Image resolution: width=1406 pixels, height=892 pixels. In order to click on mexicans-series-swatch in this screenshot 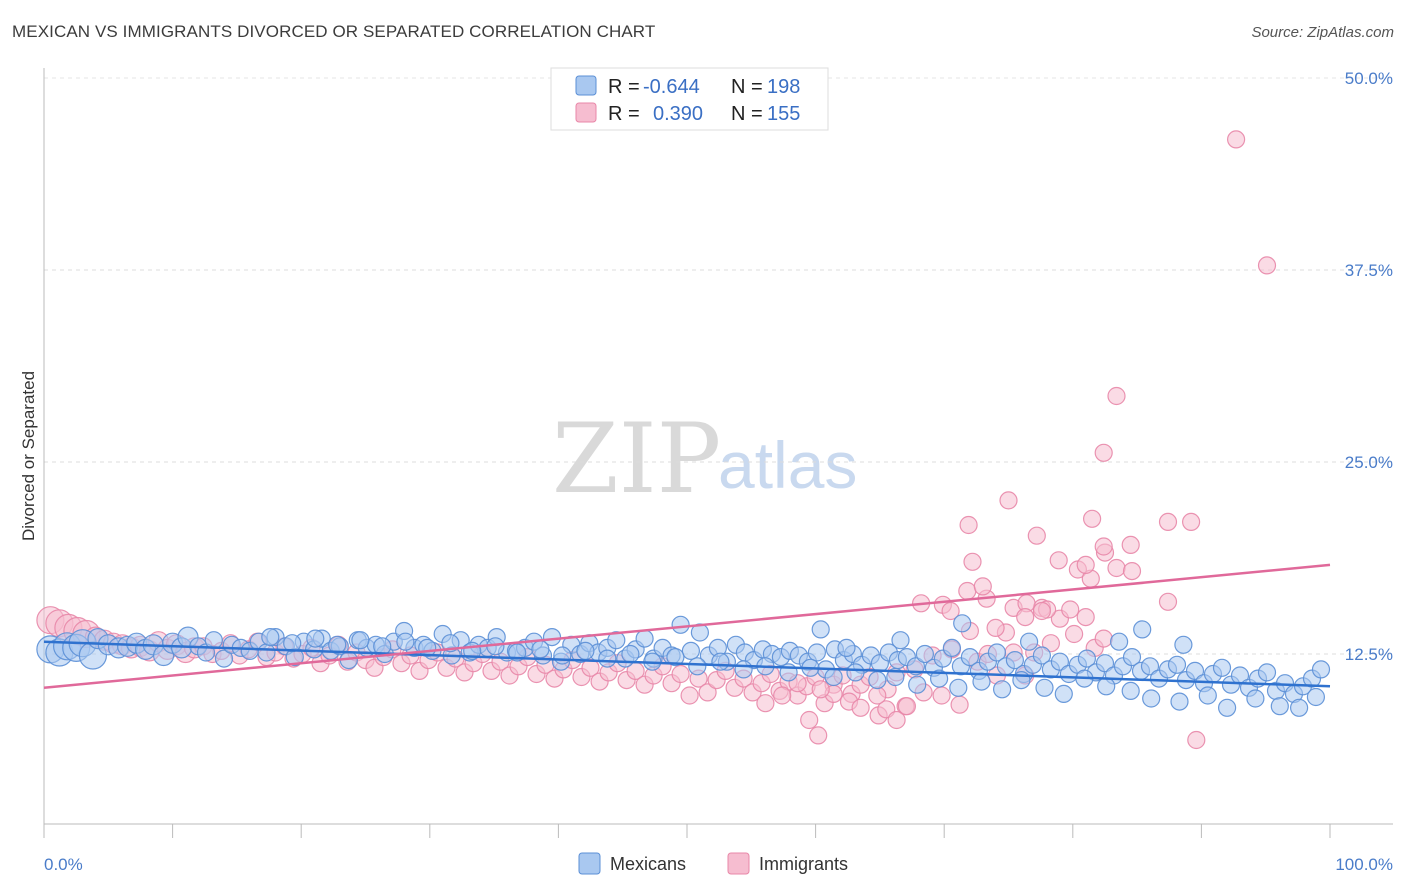, I will do `click(589, 863)`.